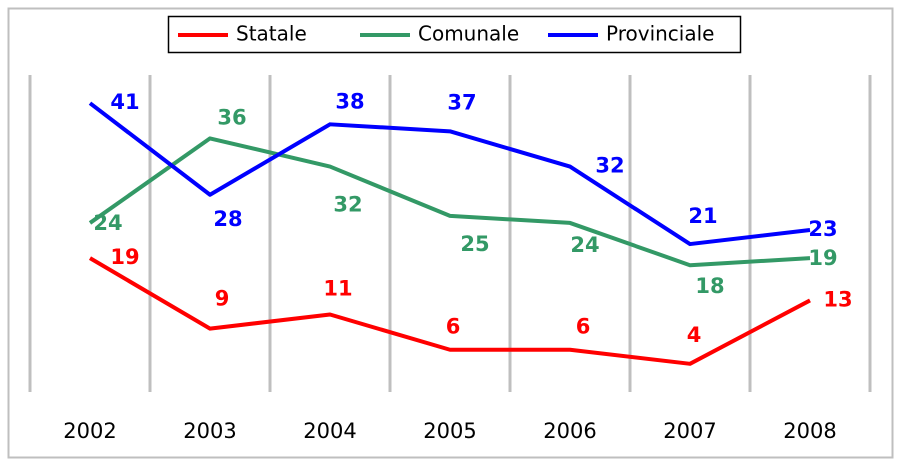 This screenshot has width=901, height=467. I want to click on data-label: 41, so click(124, 102).